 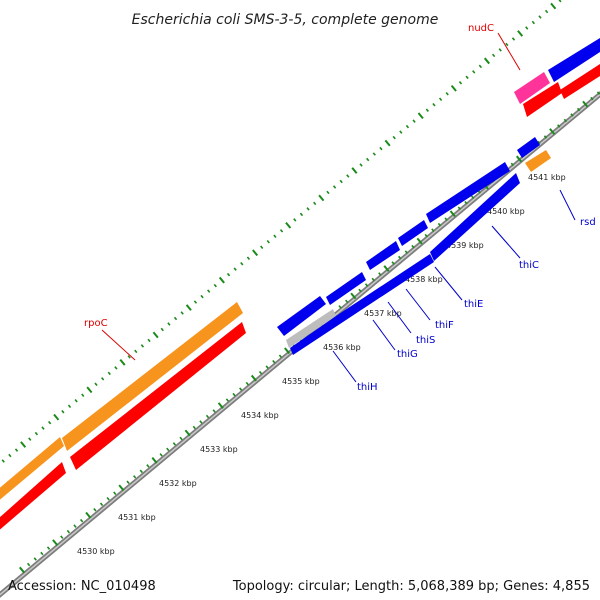 I want to click on tick-label: 4541 kbp, so click(x=547, y=177).